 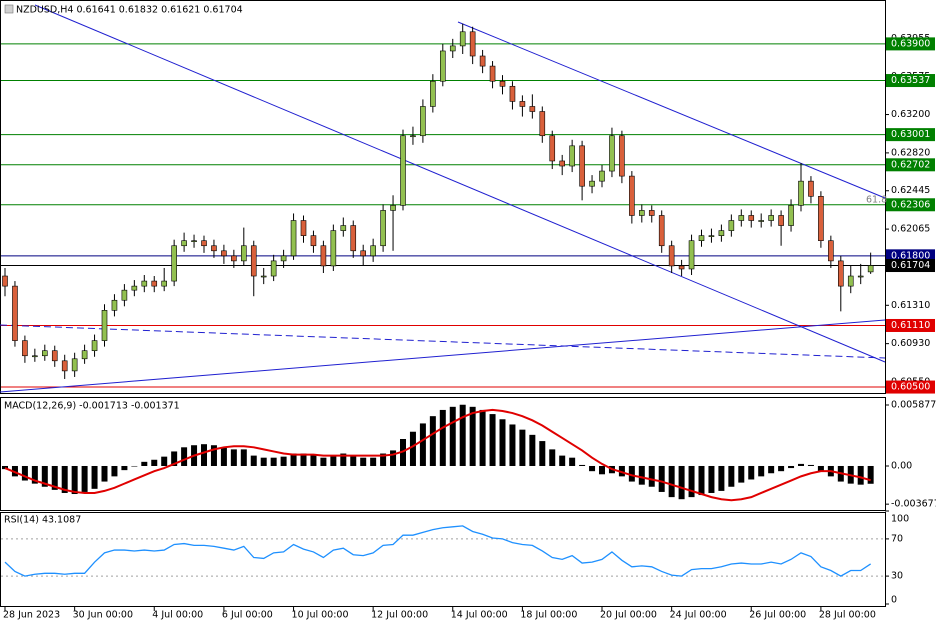 I want to click on rsi-panel-frame, so click(x=443, y=559).